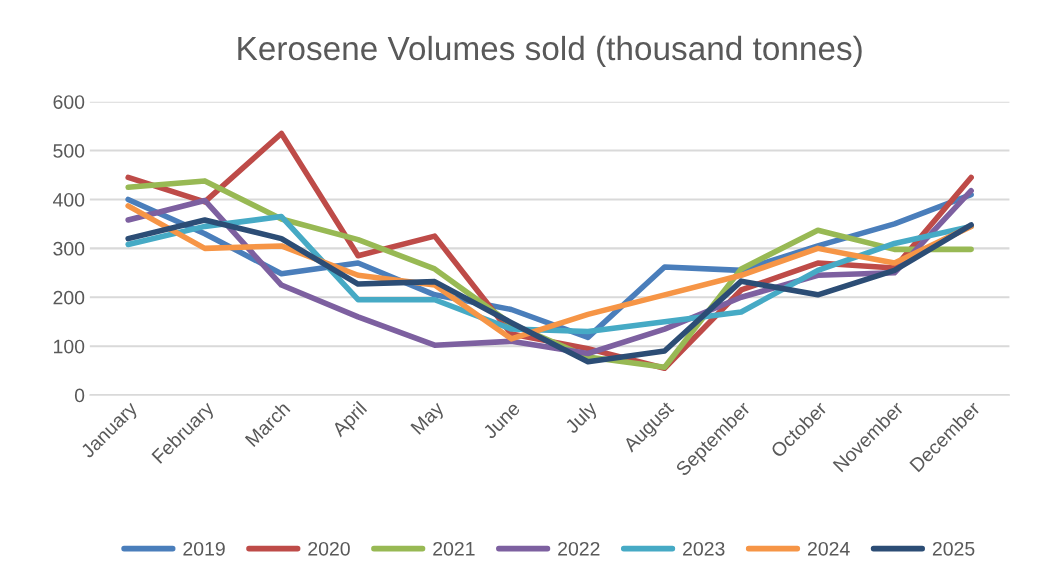 The height and width of the screenshot is (581, 1057). Describe the element at coordinates (953, 548) in the screenshot. I see `legend-label: 2025` at that location.